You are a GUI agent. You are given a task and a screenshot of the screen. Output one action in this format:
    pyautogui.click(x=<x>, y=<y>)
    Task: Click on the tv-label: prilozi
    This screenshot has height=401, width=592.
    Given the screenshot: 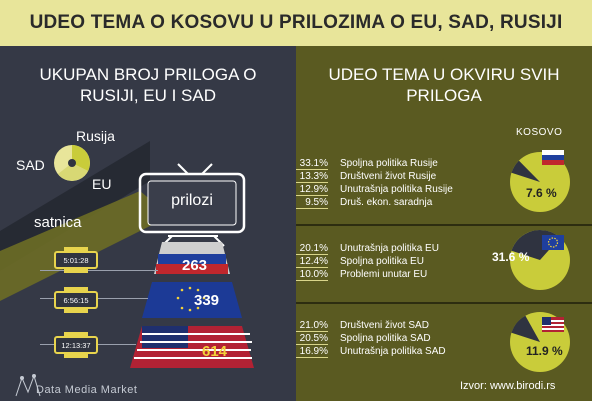 What is the action you would take?
    pyautogui.click(x=192, y=200)
    